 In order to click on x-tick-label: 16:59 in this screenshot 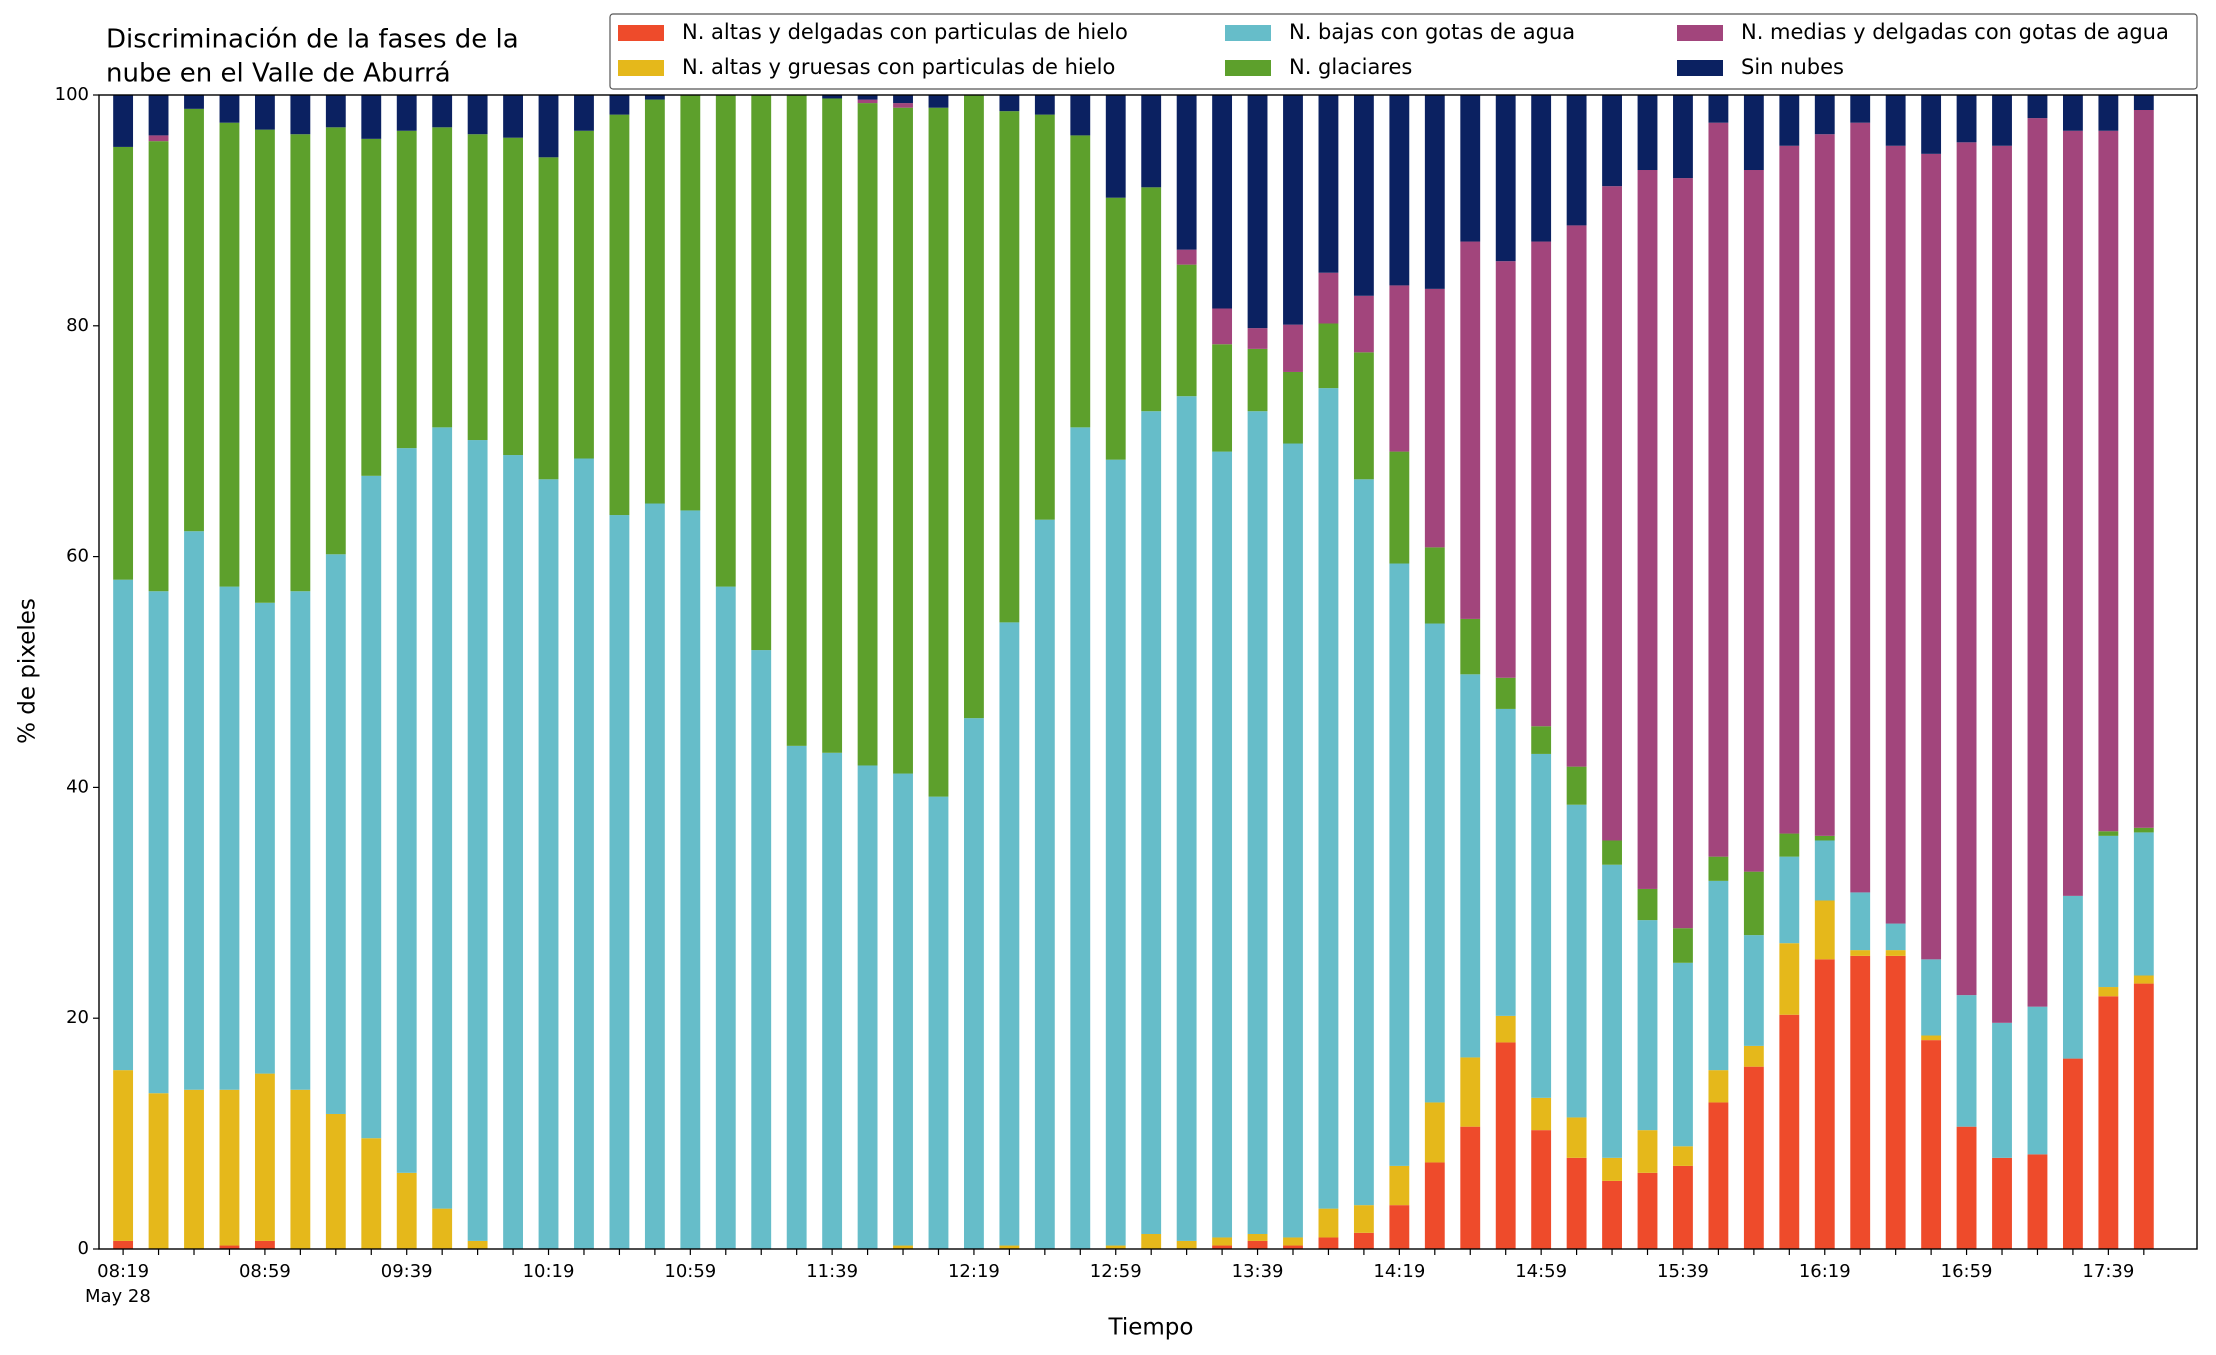, I will do `click(1967, 1271)`.